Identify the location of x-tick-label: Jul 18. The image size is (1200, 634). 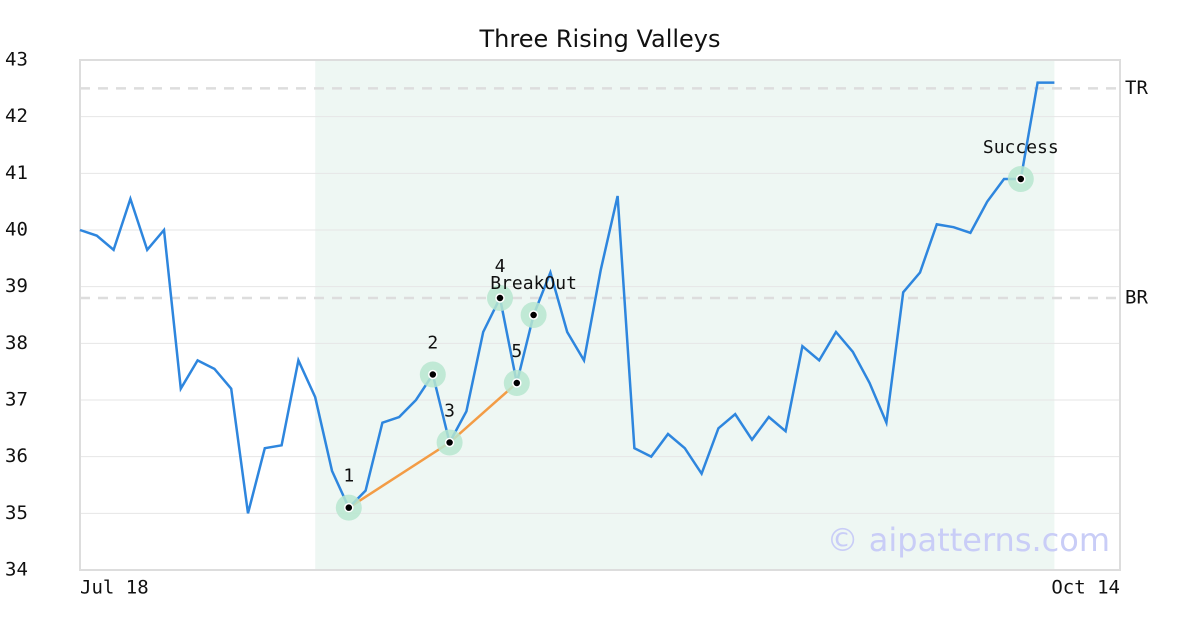
(114, 588).